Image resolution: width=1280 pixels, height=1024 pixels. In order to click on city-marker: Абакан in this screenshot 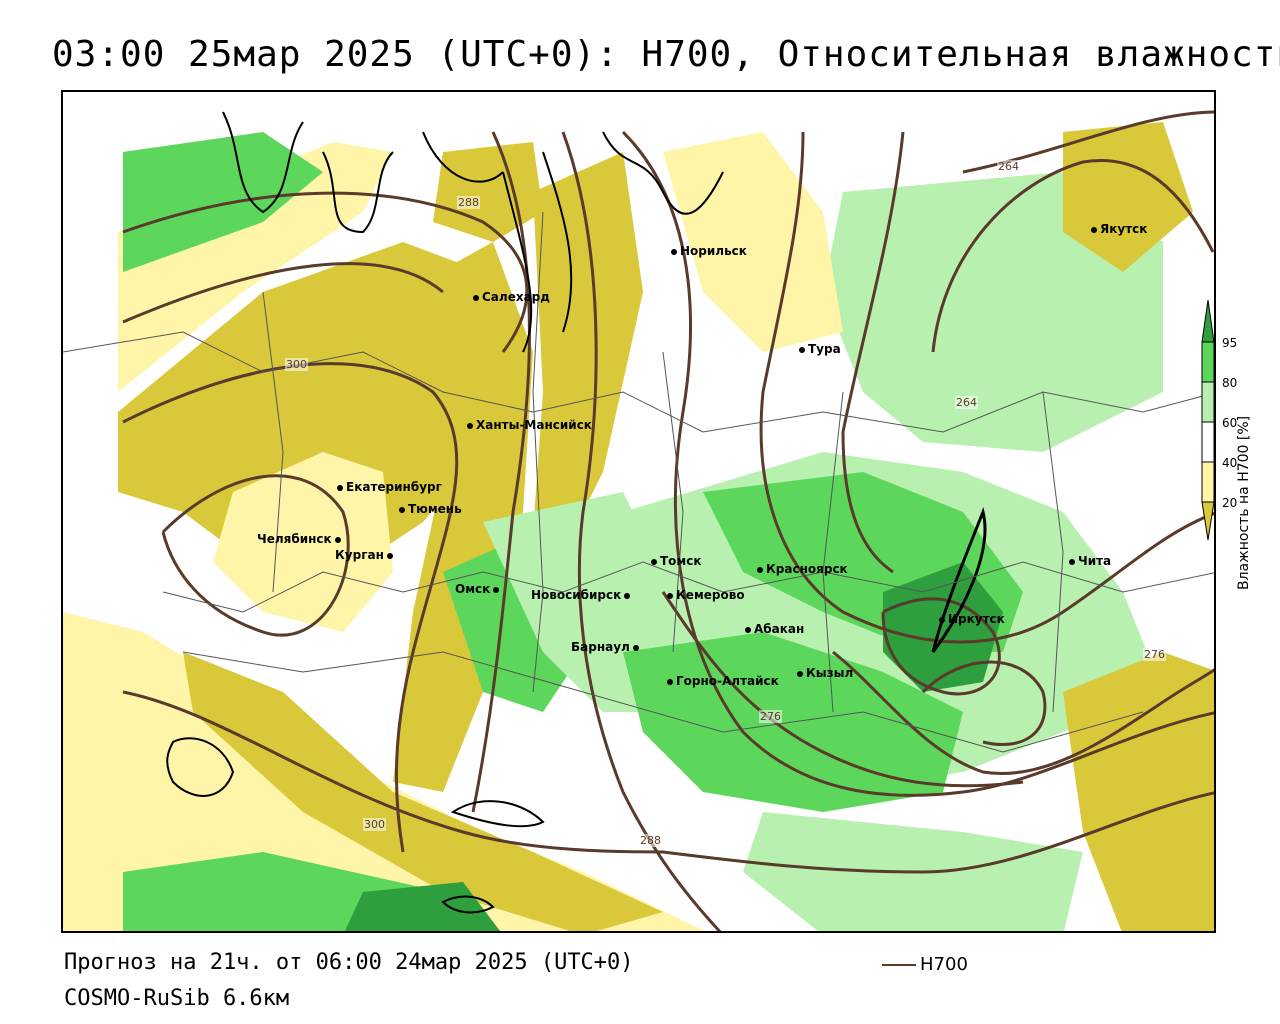, I will do `click(774, 629)`.